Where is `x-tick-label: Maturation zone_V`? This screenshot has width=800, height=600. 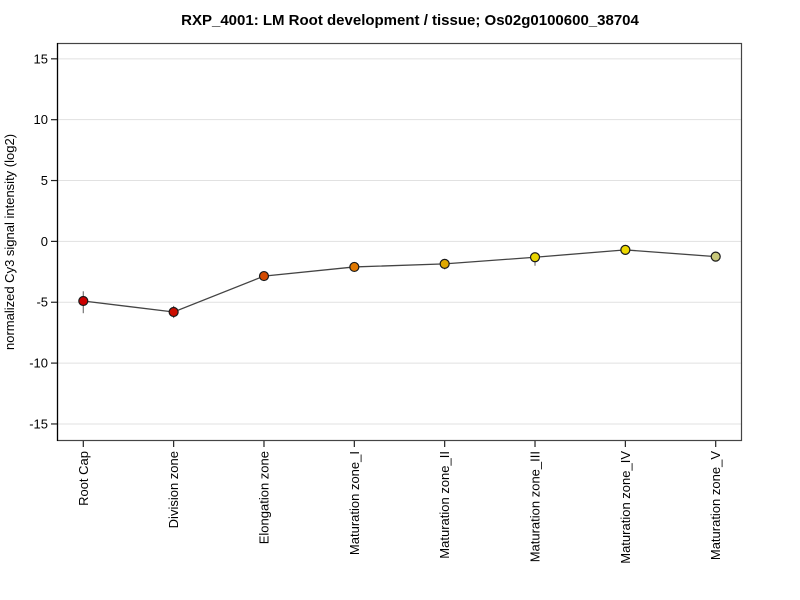
x-tick-label: Maturation zone_V is located at coordinates (715, 505).